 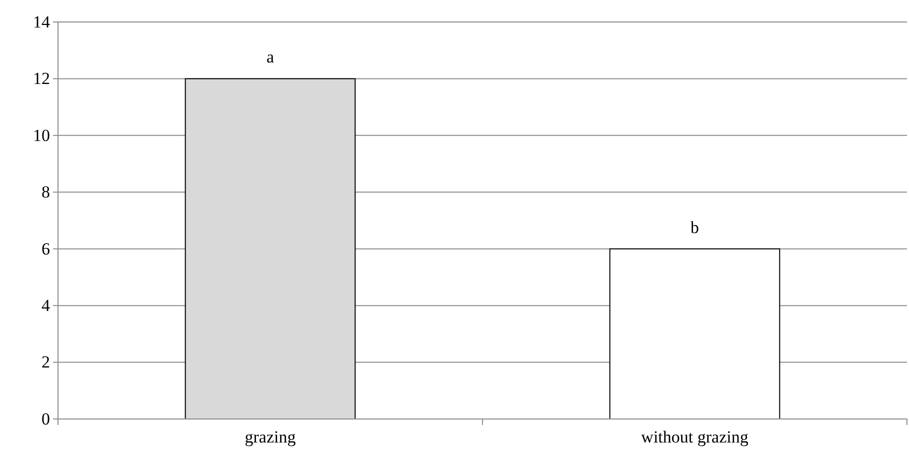 I want to click on y-tick-label: 6, so click(x=46, y=248).